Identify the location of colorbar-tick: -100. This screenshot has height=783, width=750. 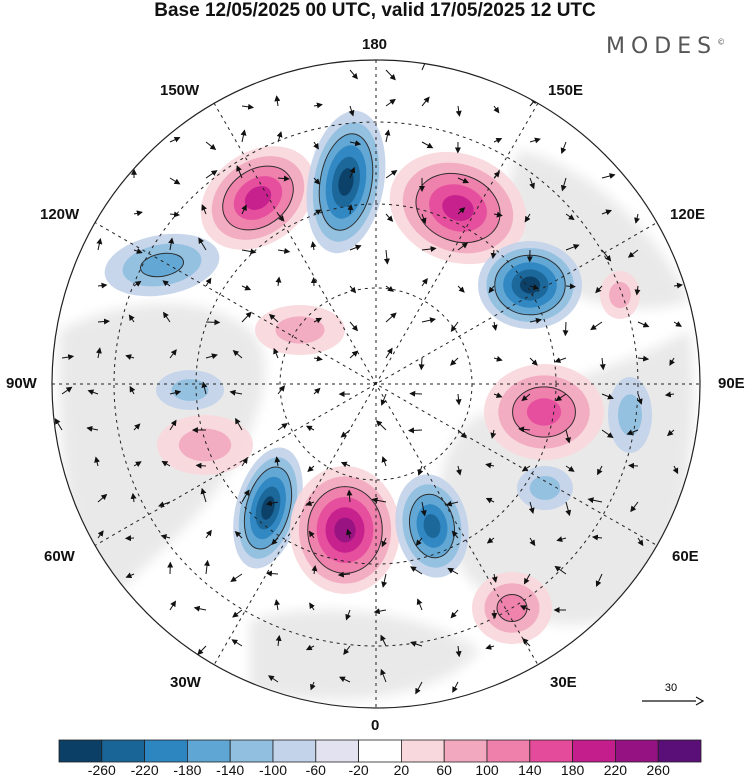
(273, 770).